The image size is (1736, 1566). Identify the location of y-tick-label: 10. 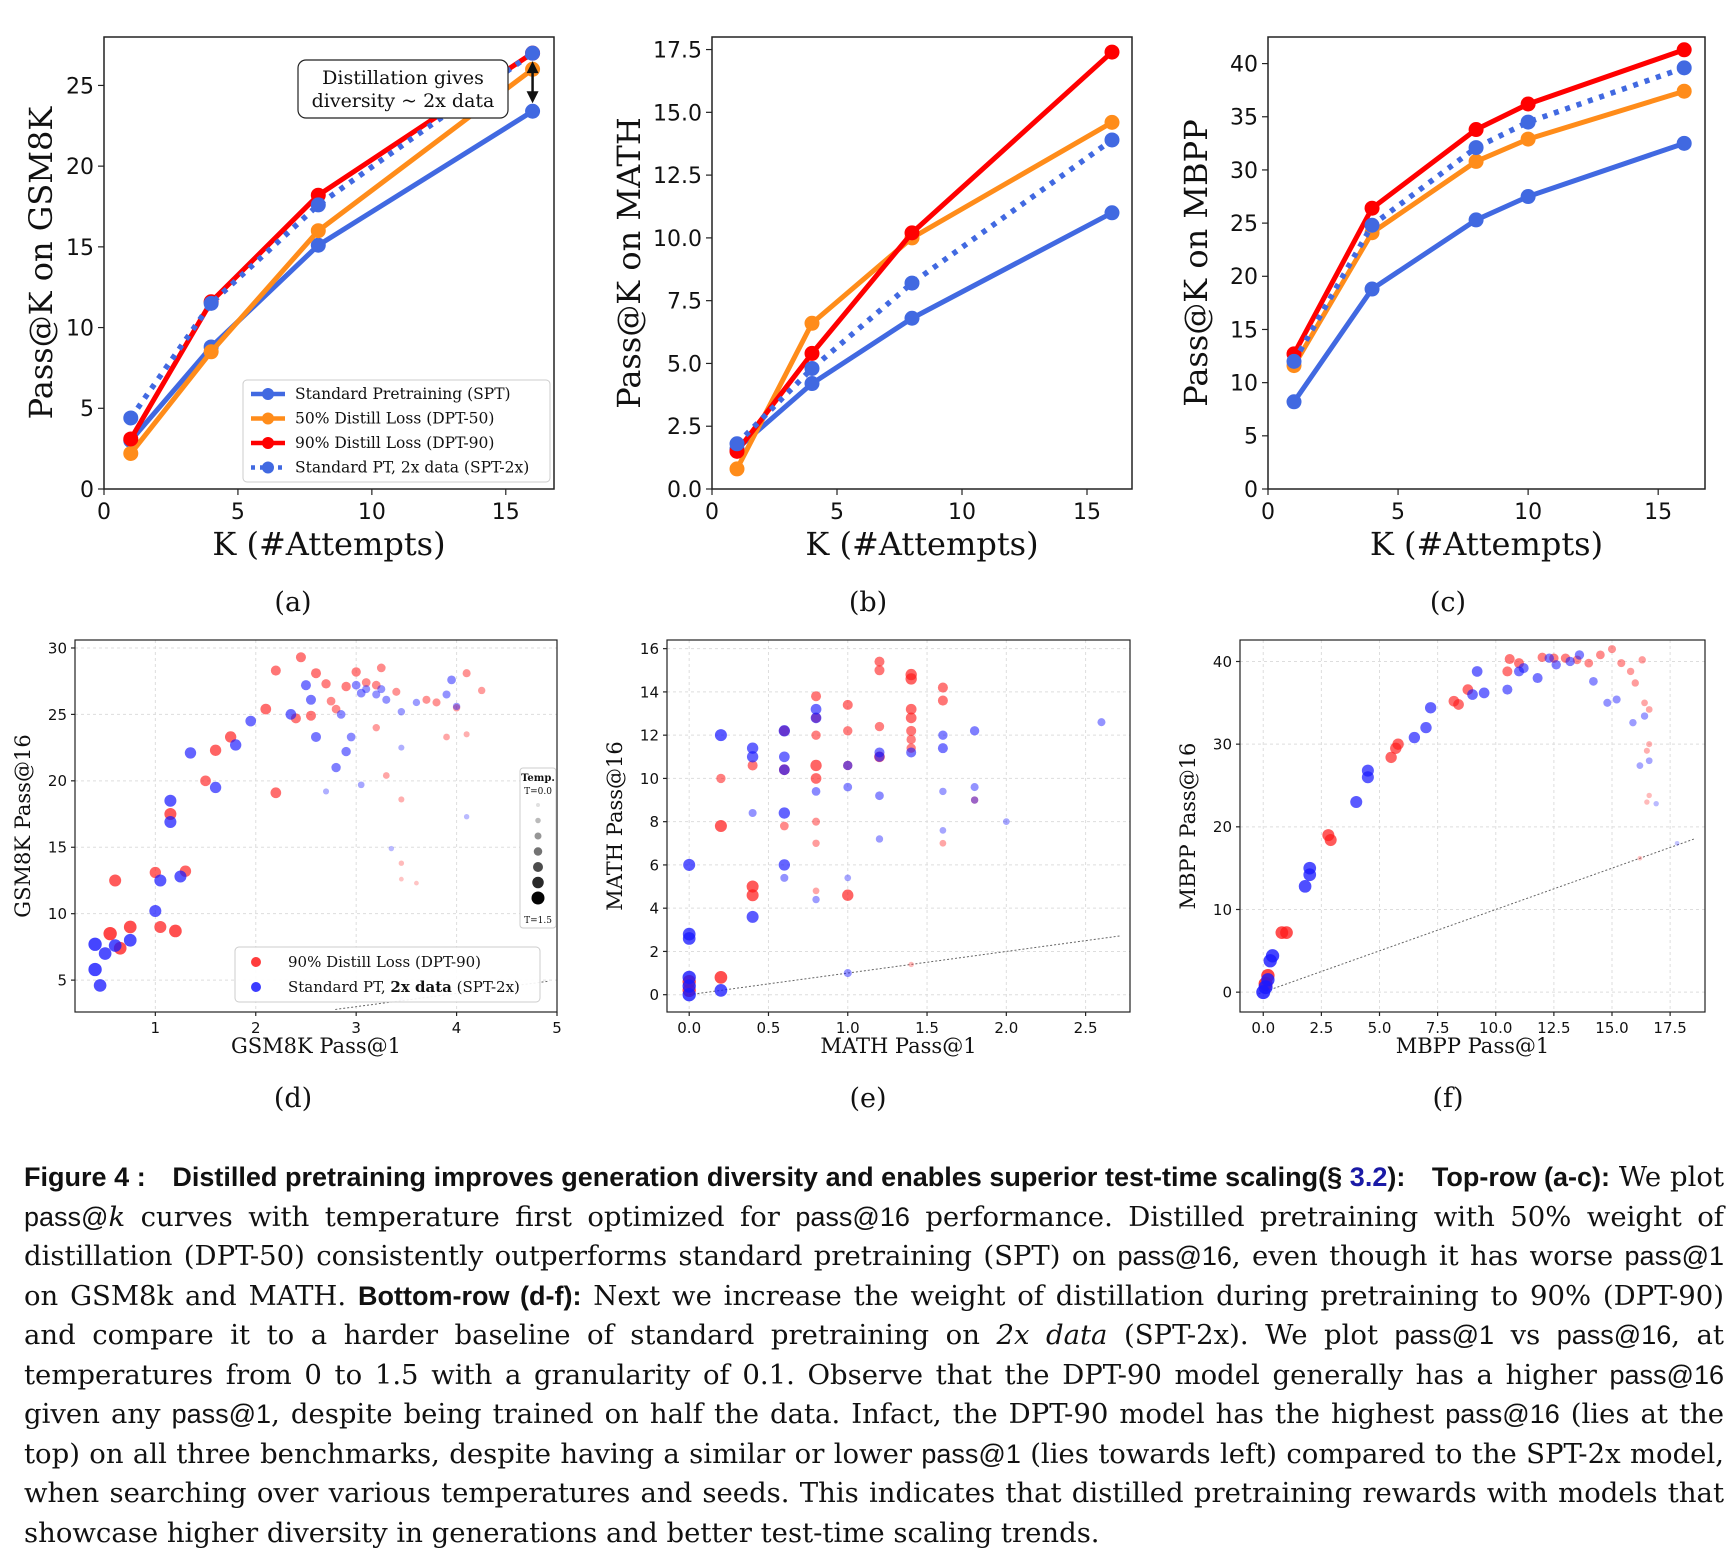
(80, 328).